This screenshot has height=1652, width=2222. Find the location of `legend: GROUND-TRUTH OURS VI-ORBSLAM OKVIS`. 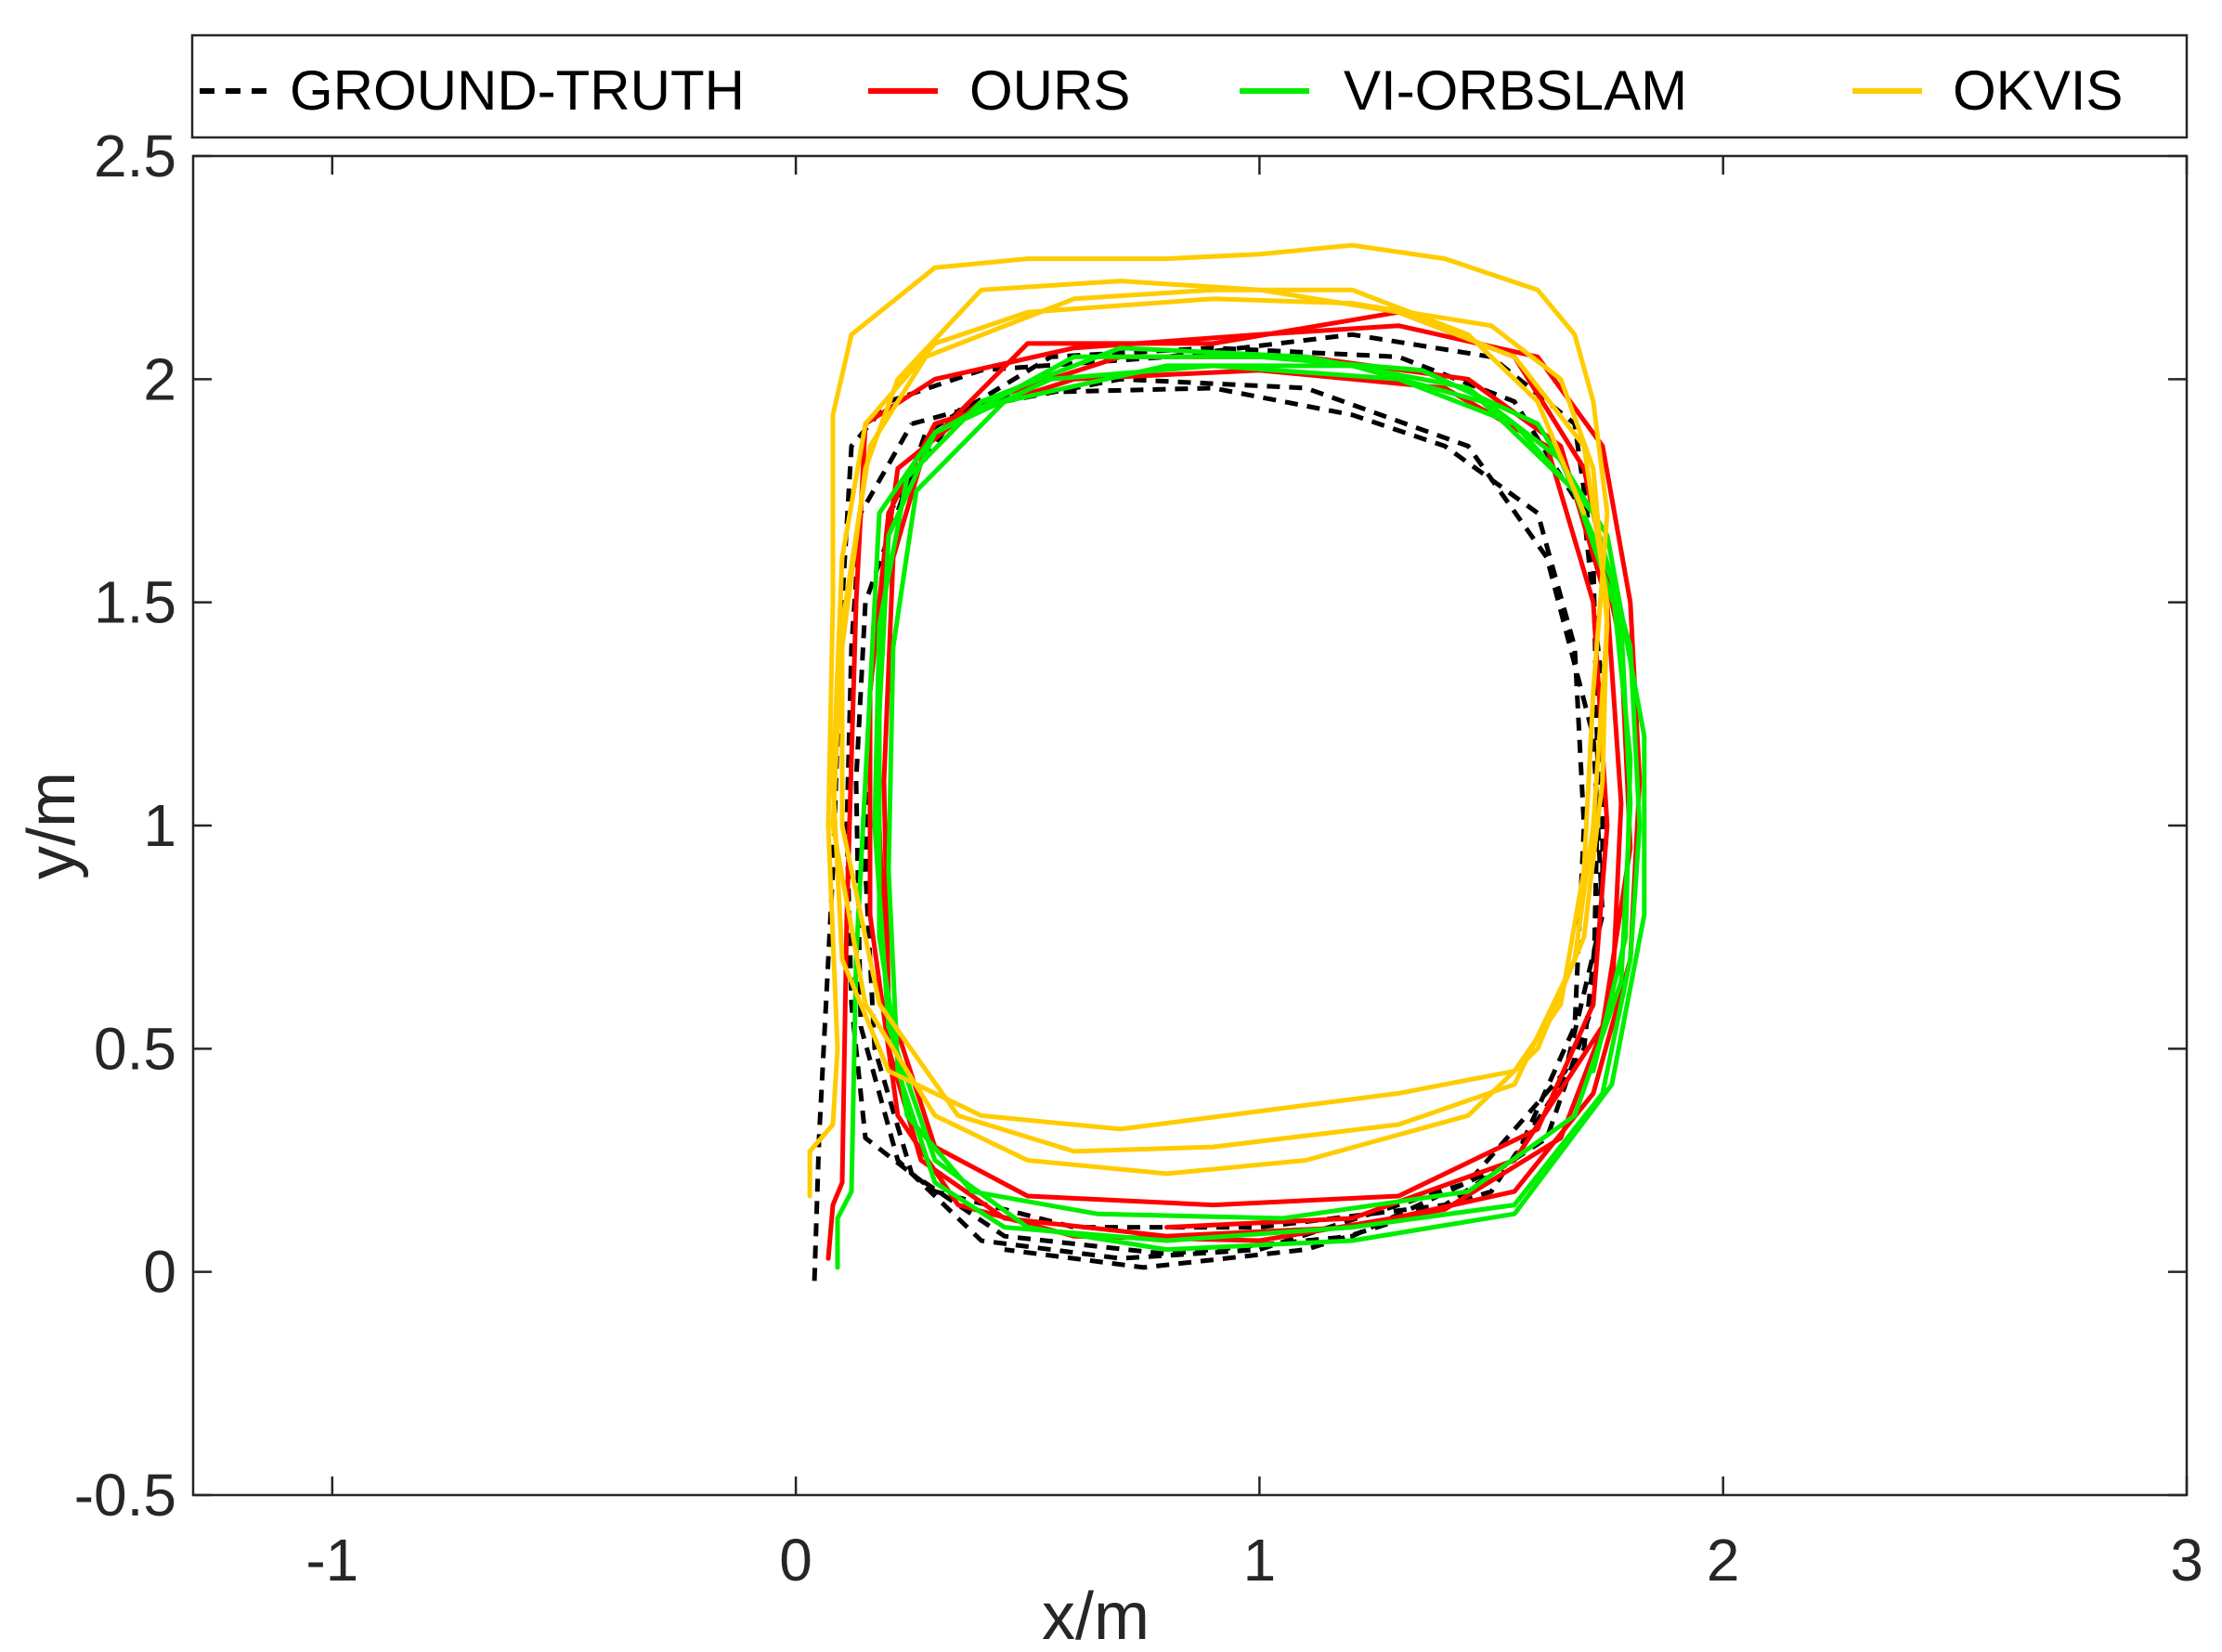

legend: GROUND-TRUTH OURS VI-ORBSLAM OKVIS is located at coordinates (1190, 86).